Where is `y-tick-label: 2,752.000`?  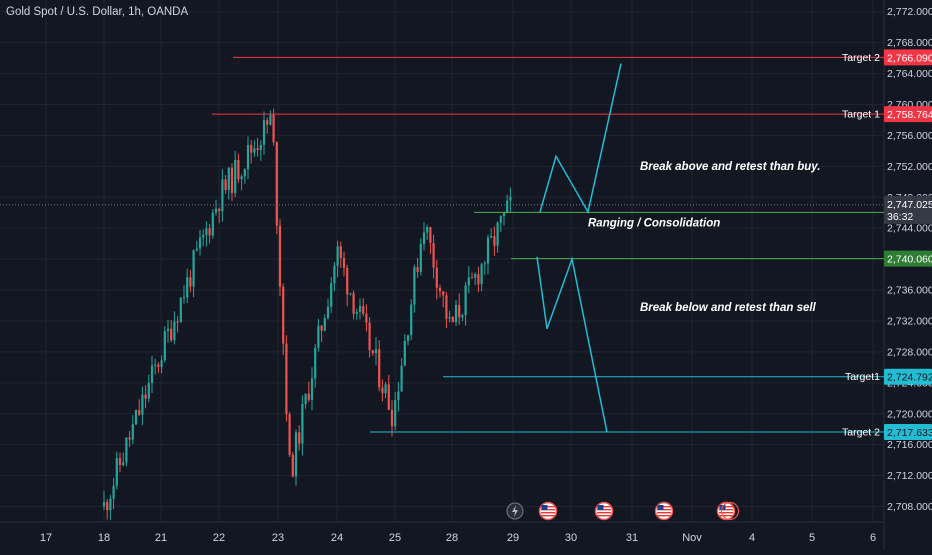
y-tick-label: 2,752.000 is located at coordinates (909, 167).